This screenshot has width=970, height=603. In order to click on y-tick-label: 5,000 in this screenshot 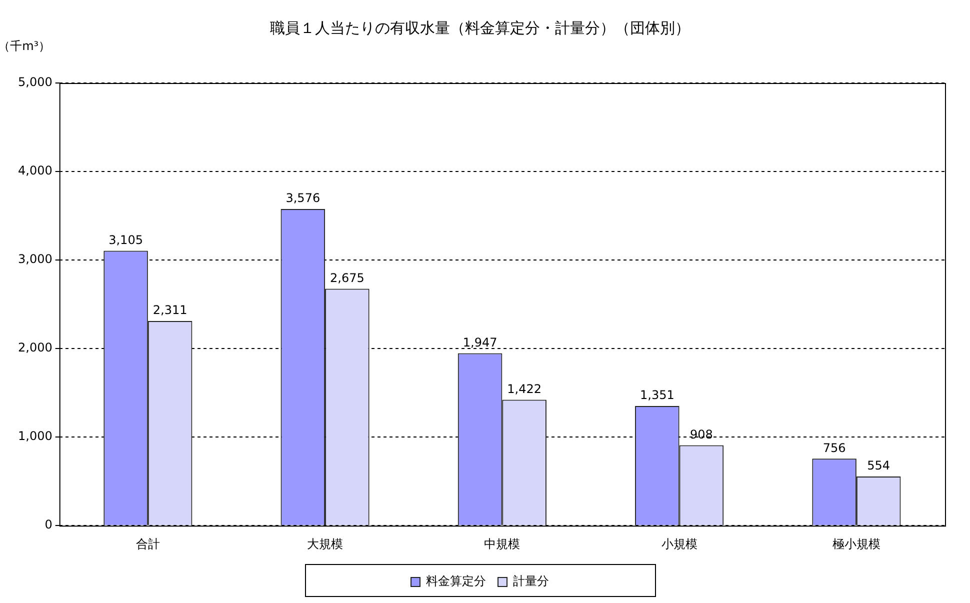, I will do `click(35, 82)`.